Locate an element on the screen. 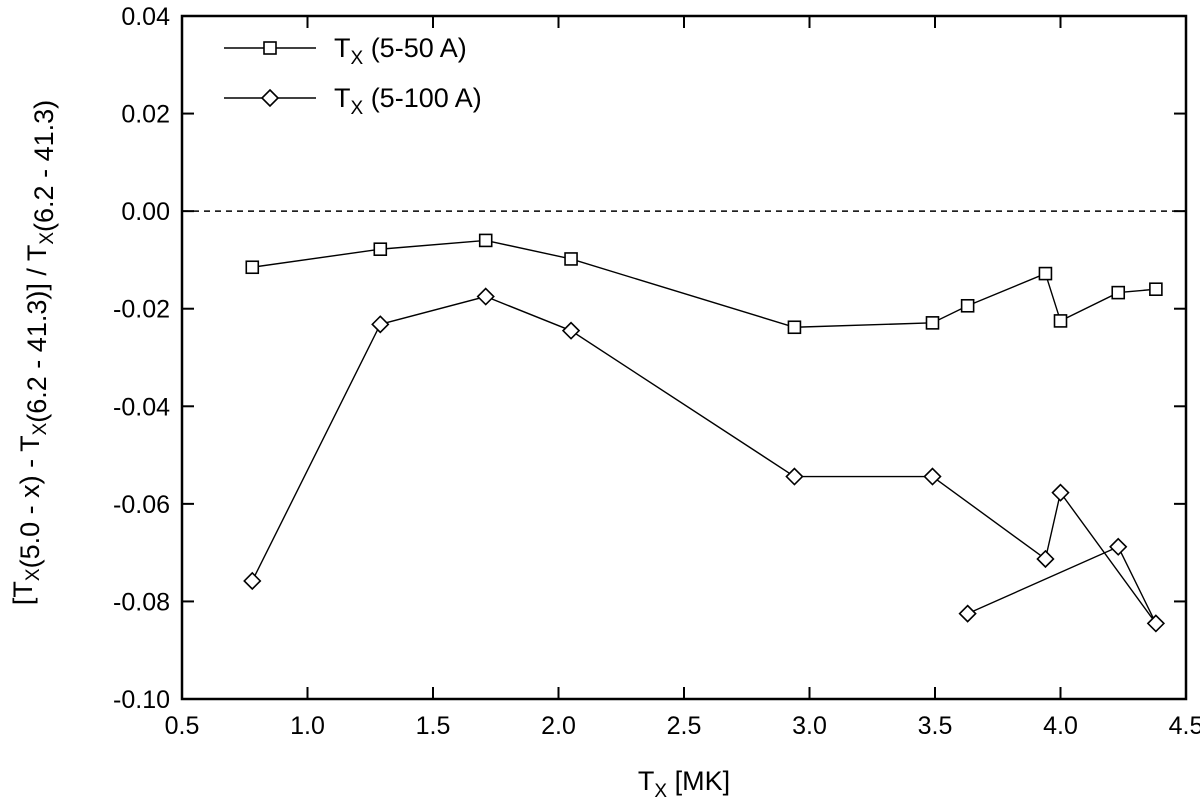 The width and height of the screenshot is (1200, 807). x-tick-label: 1.5 is located at coordinates (433, 726).